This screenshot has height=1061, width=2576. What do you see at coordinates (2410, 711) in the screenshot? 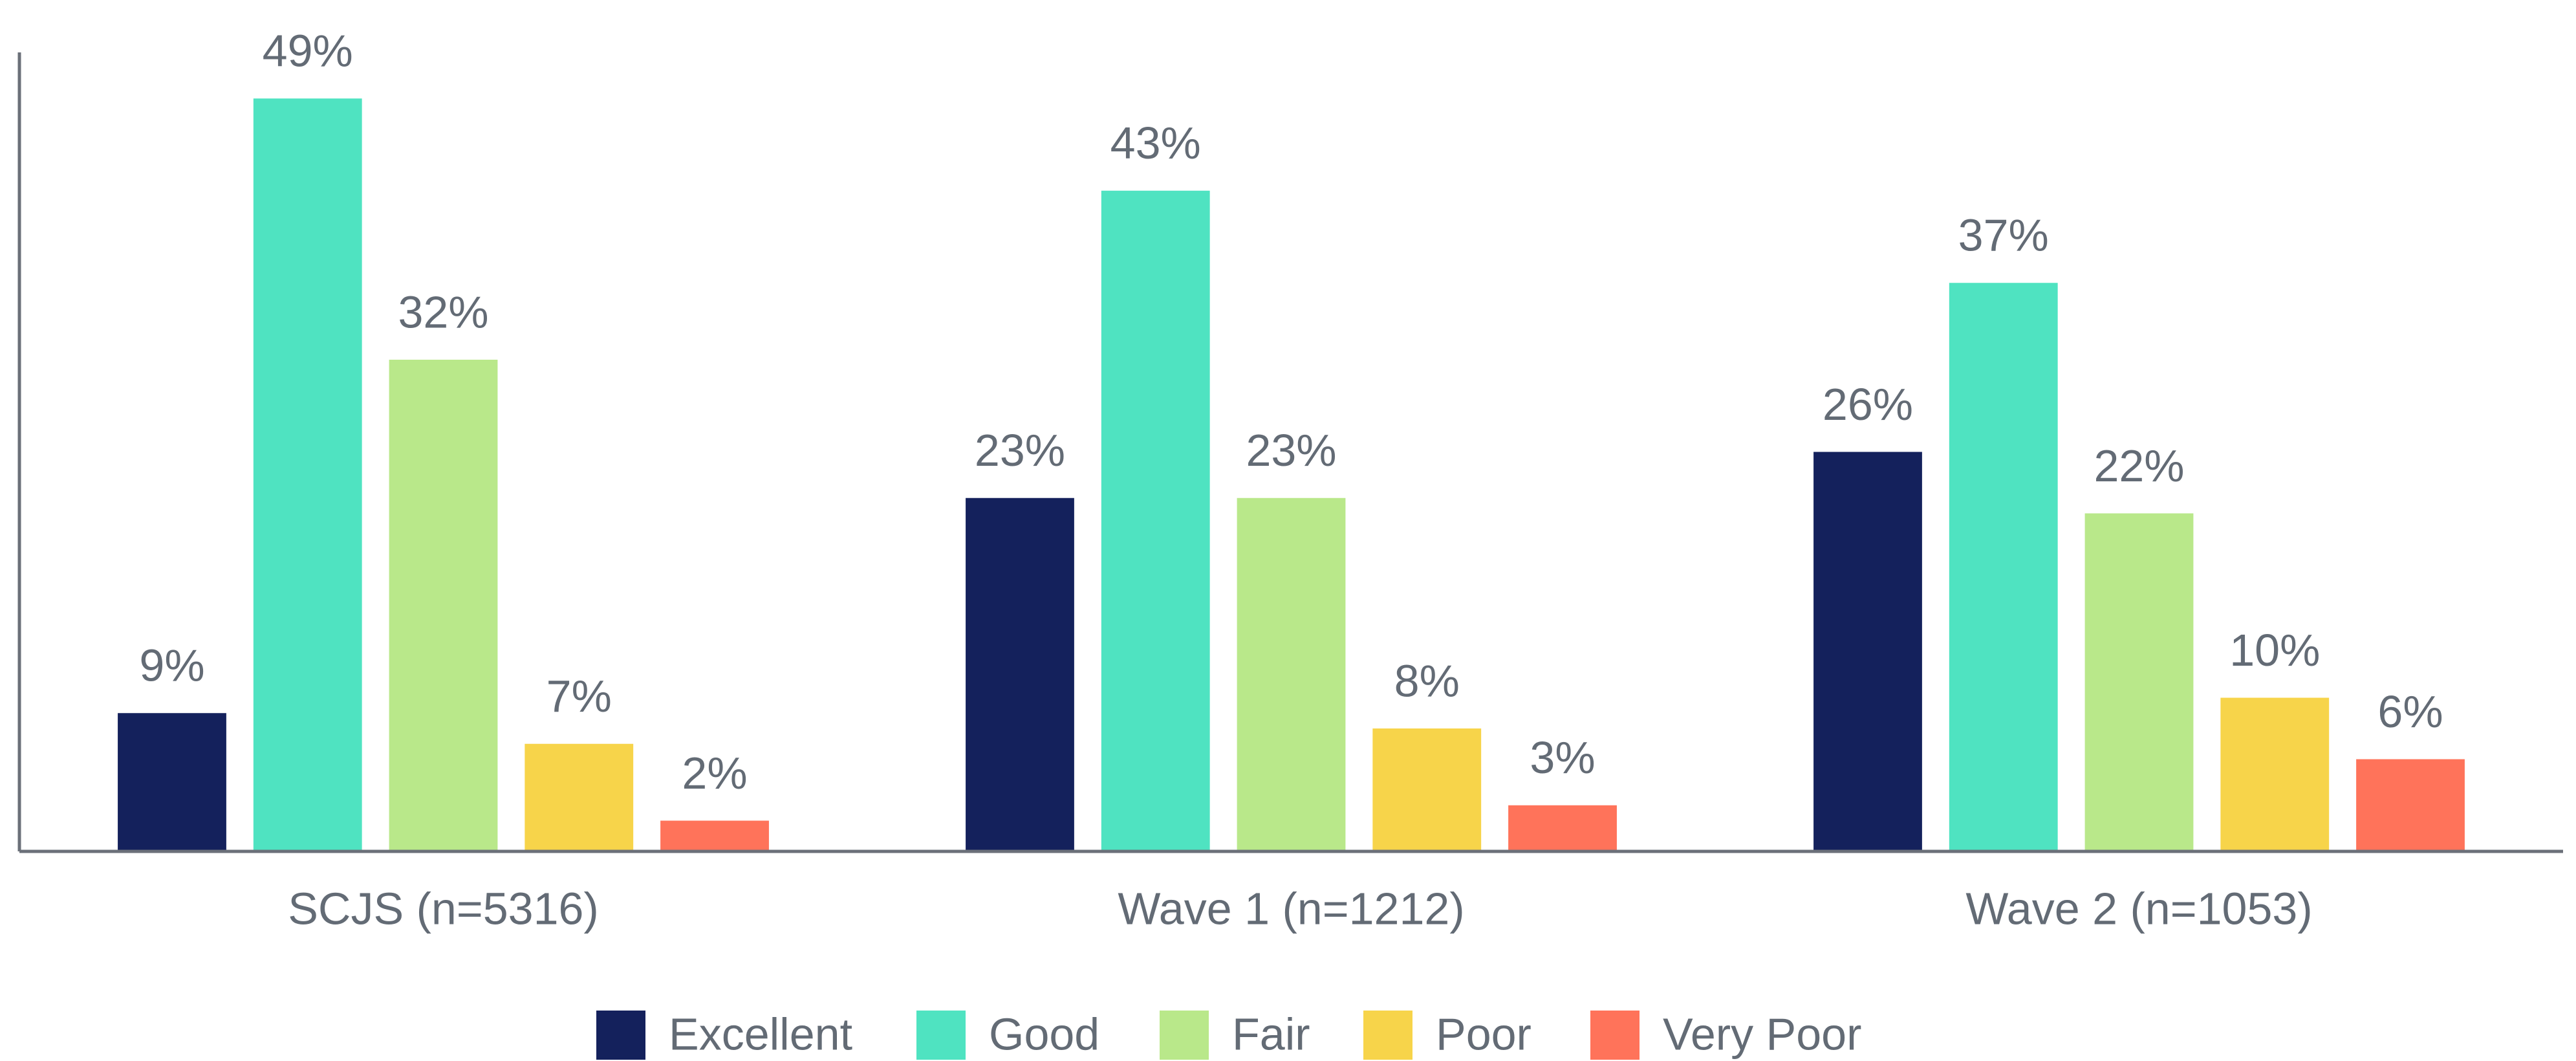
I see `data-label: 6%` at bounding box center [2410, 711].